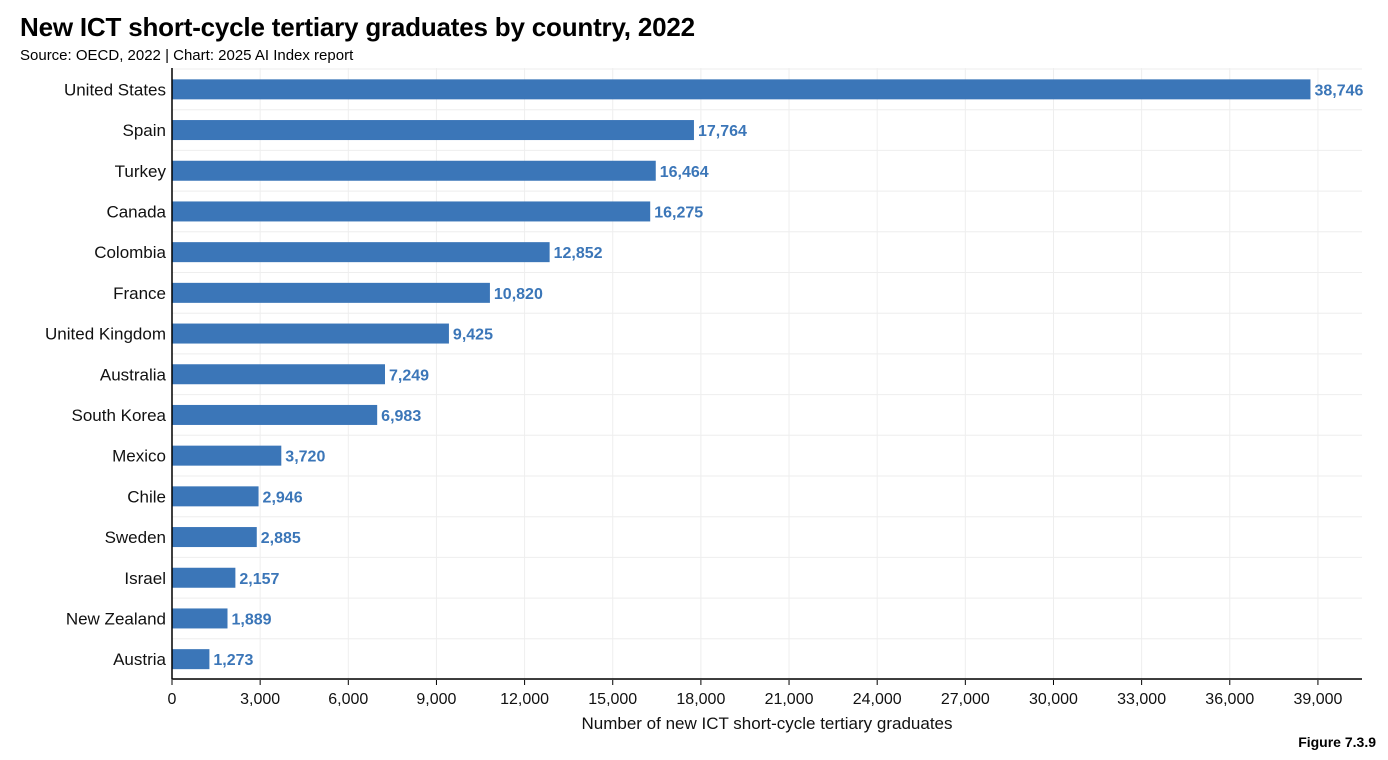 This screenshot has height=760, width=1388. Describe the element at coordinates (139, 659) in the screenshot. I see `category-label: Austria` at that location.